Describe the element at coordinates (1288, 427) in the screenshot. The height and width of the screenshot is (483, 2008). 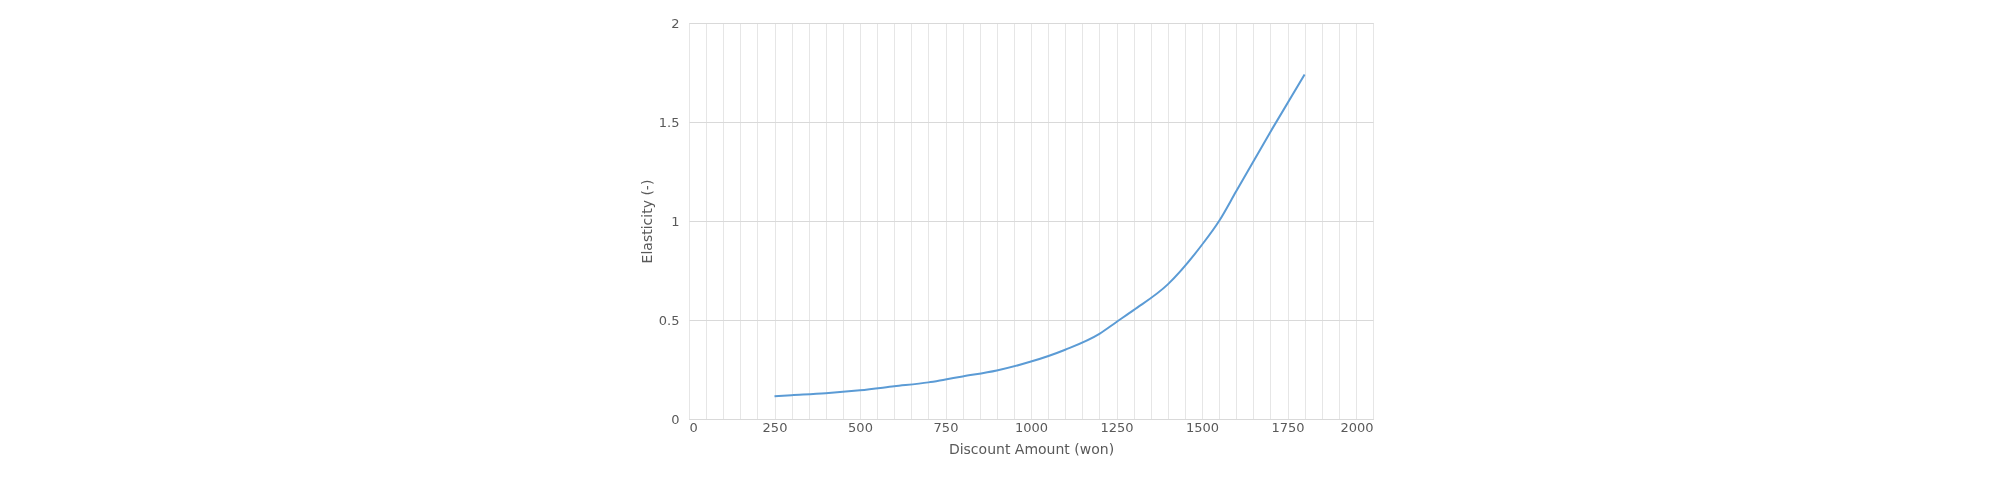
I see `x-tick-label: 1750` at that location.